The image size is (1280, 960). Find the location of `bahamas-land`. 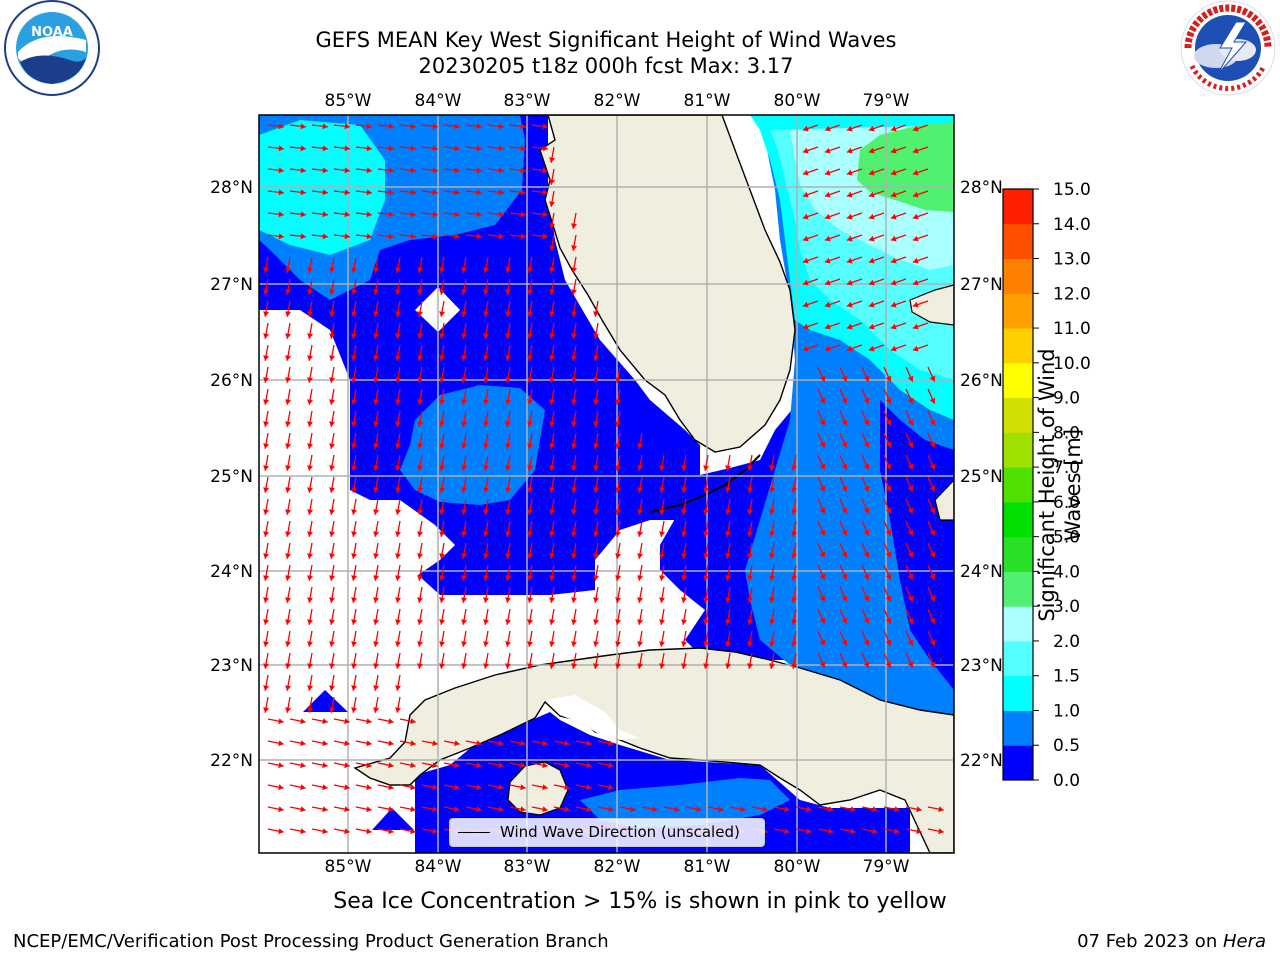

bahamas-land is located at coordinates (931, 305).